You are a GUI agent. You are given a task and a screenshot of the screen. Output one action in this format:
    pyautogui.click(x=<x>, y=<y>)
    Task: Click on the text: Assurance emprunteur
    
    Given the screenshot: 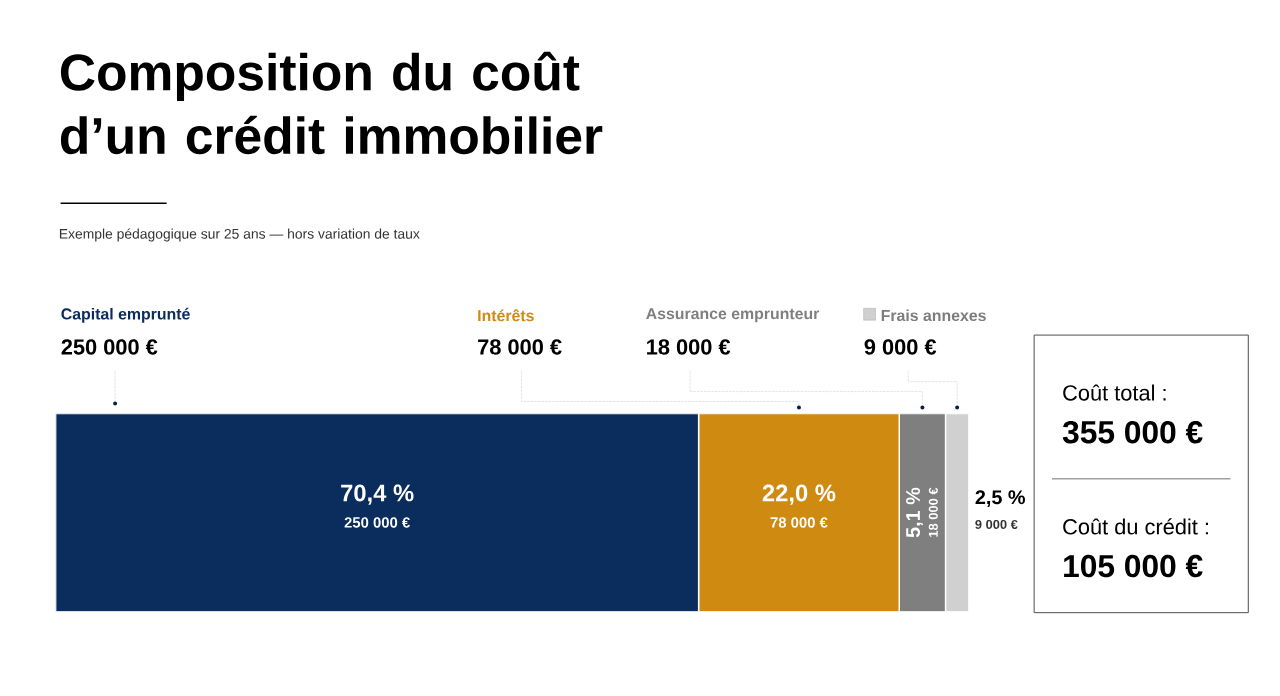 What is the action you would take?
    pyautogui.click(x=733, y=315)
    